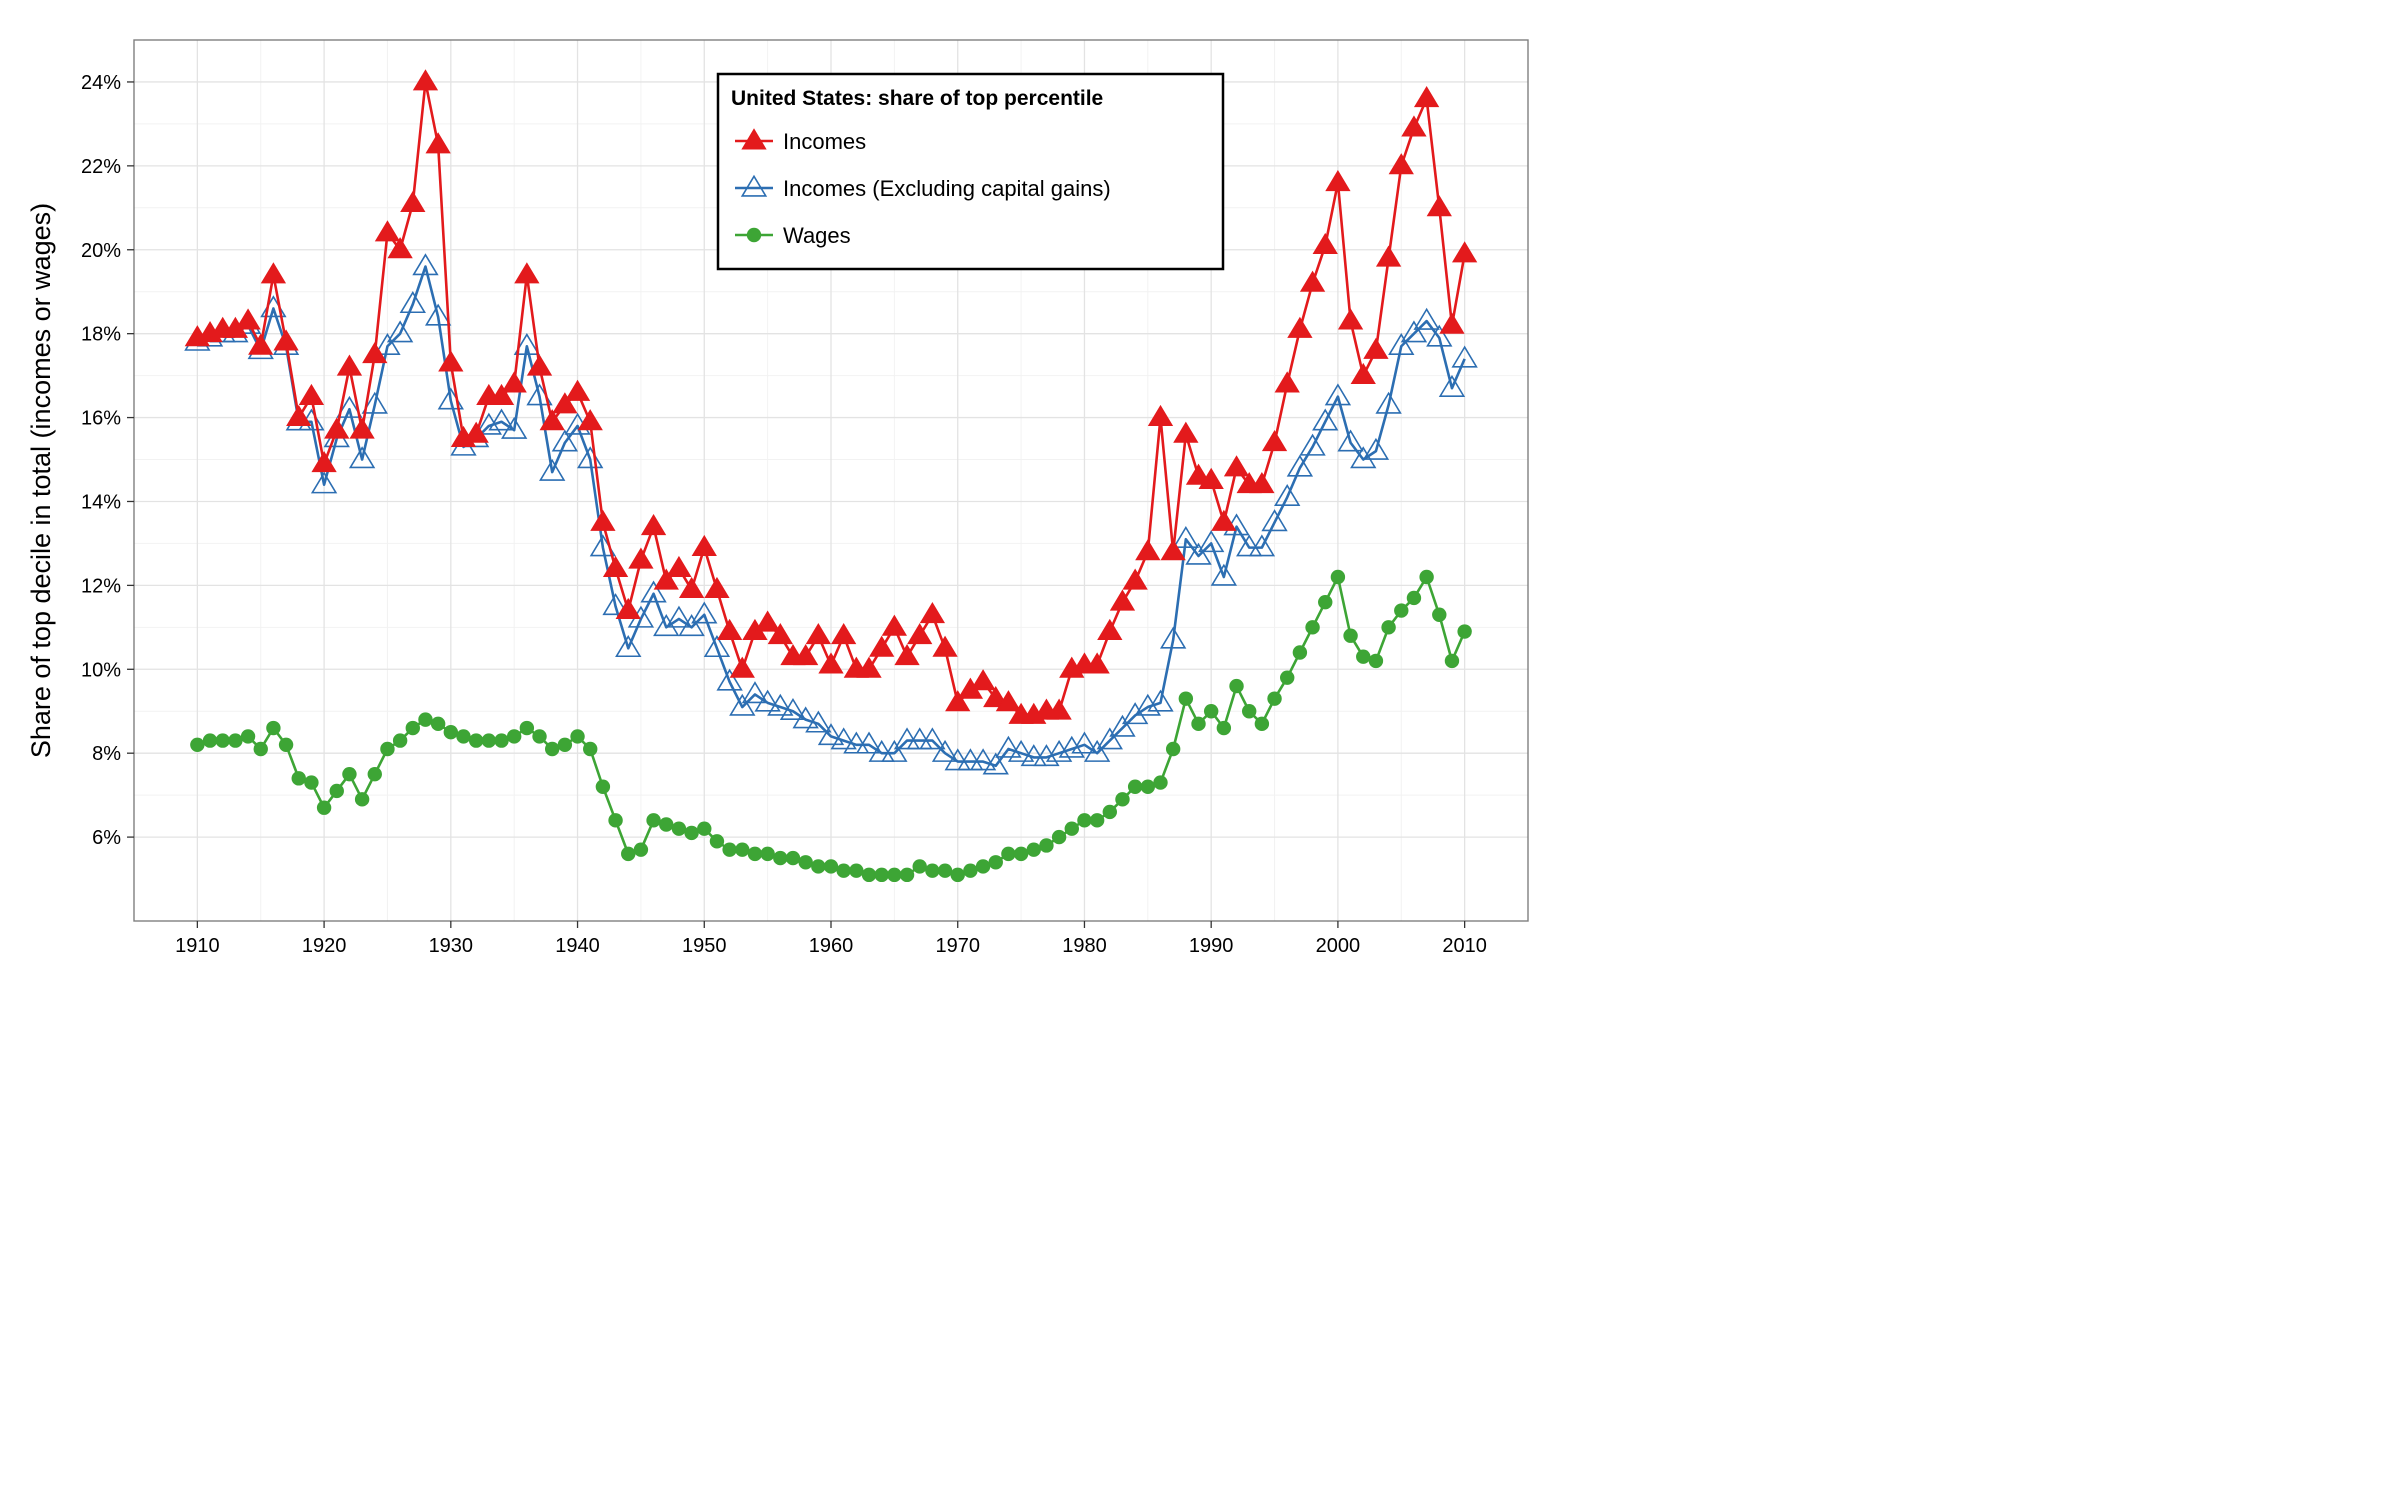  I want to click on legend-item: Incomes (Excluding capital gains), so click(923, 187).